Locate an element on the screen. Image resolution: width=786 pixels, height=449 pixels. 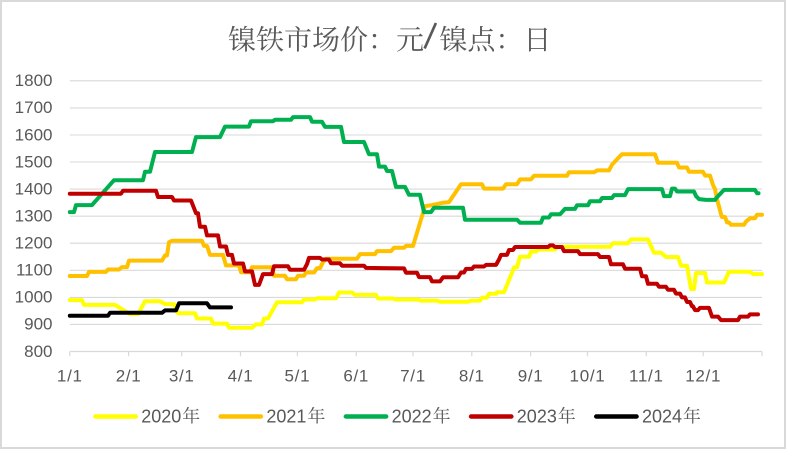
svg-text: 900 is located at coordinates (38, 324).